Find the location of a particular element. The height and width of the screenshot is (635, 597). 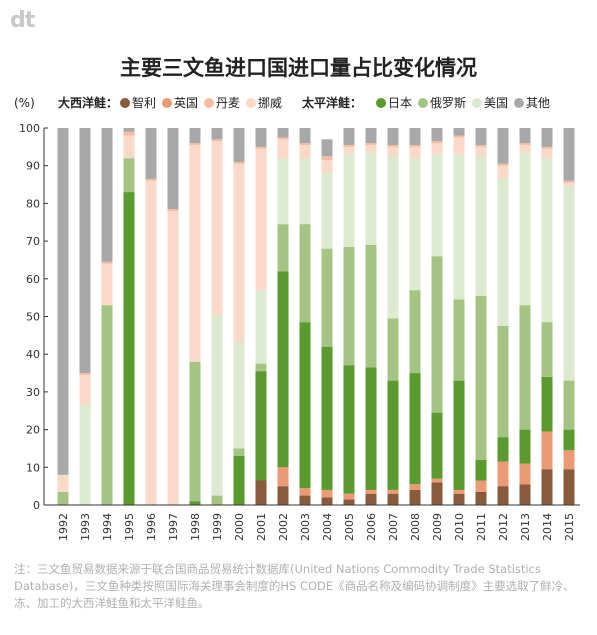

bar-segment-丹麦-2014 is located at coordinates (547, 147).